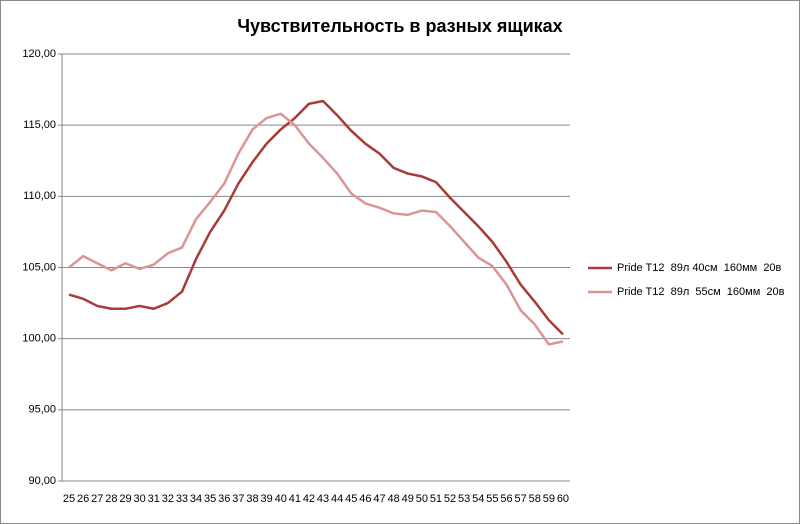 The image size is (800, 524). Describe the element at coordinates (337, 499) in the screenshot. I see `x-tick-label: 44` at that location.